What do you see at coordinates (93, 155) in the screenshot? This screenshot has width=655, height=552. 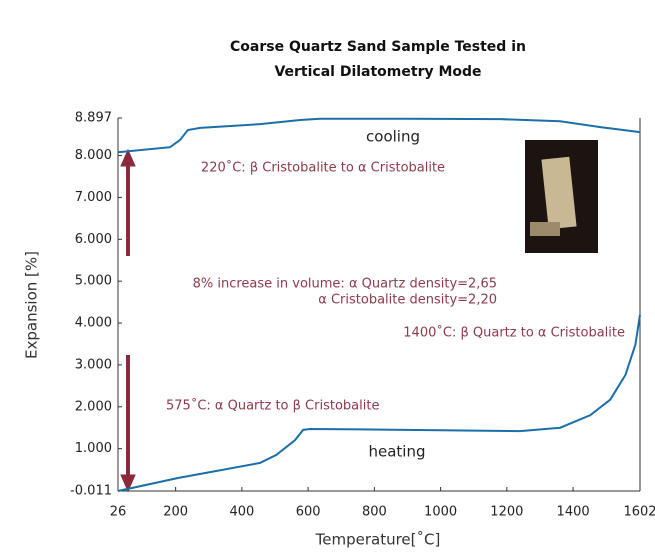 I see `y-tick-label: 8.000` at bounding box center [93, 155].